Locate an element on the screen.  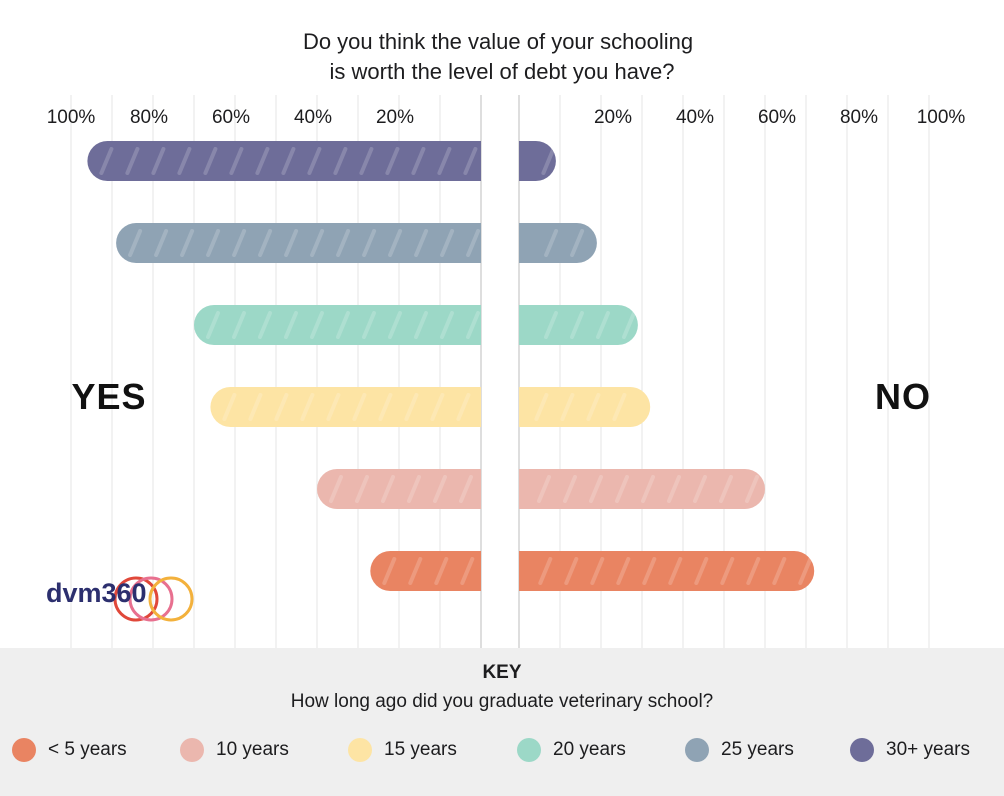
legend-label: 25 years is located at coordinates (757, 749).